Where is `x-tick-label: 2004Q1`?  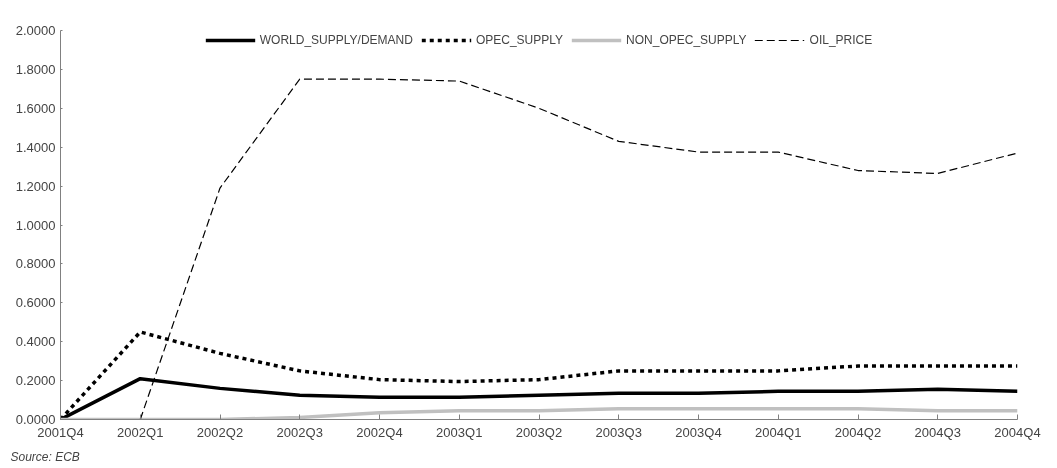
x-tick-label: 2004Q1 is located at coordinates (778, 432).